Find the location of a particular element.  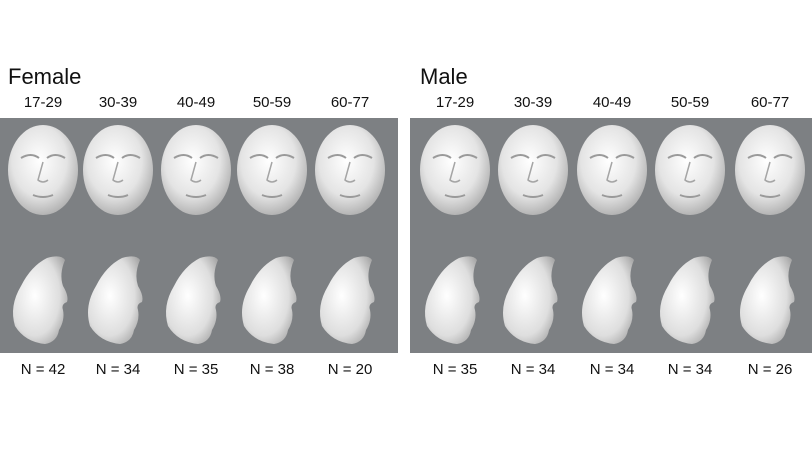

sample-size: N = 42 is located at coordinates (43, 369).